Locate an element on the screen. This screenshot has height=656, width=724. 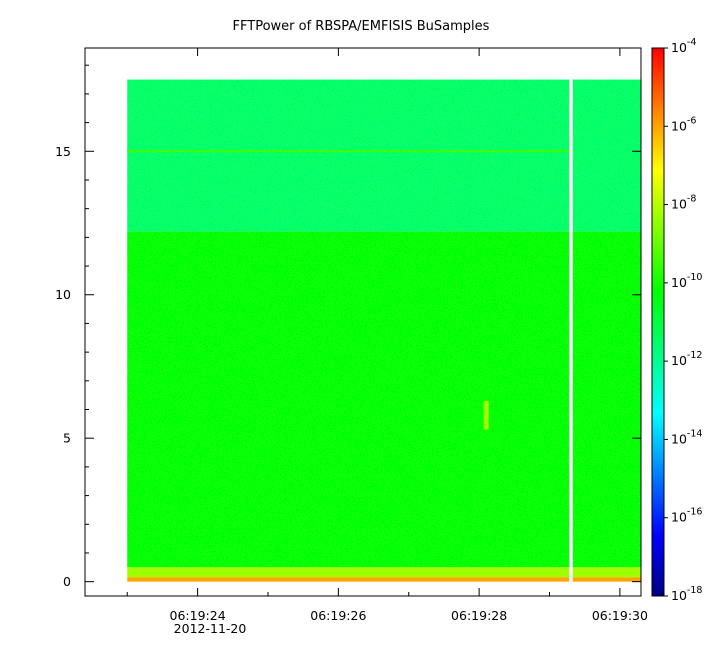
colorbar-tick-exponent: -8 is located at coordinates (691, 199).